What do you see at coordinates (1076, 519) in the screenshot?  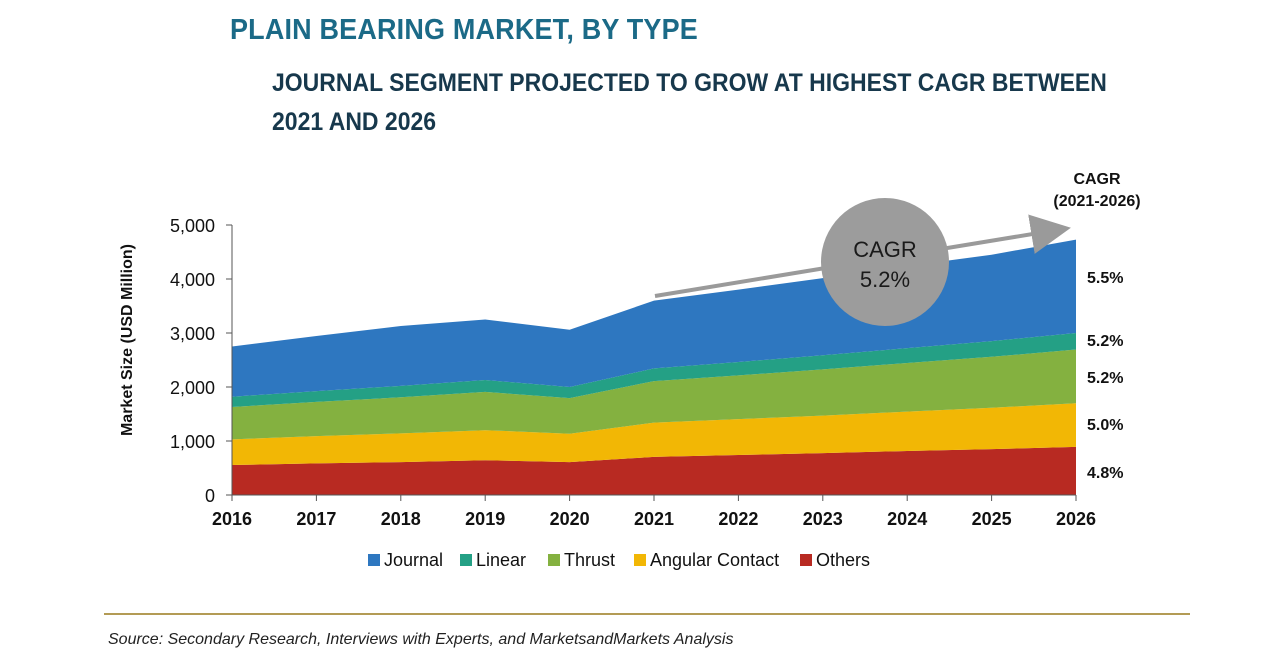 I see `x-tick-label: 2026` at bounding box center [1076, 519].